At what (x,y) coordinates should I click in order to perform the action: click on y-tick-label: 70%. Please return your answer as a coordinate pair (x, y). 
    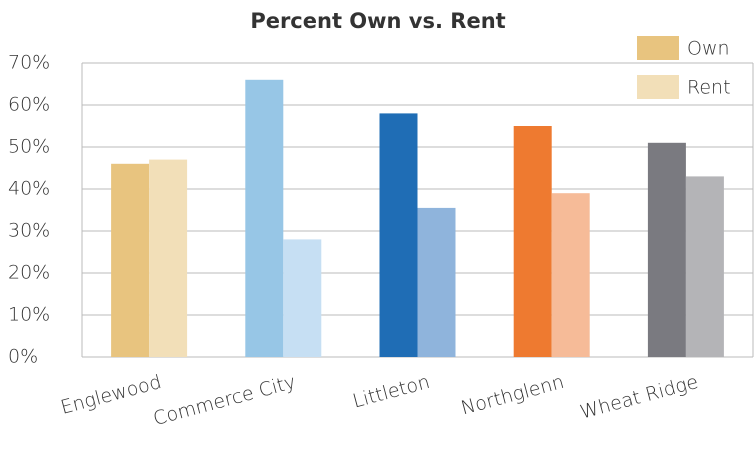
    Looking at the image, I should click on (29, 63).